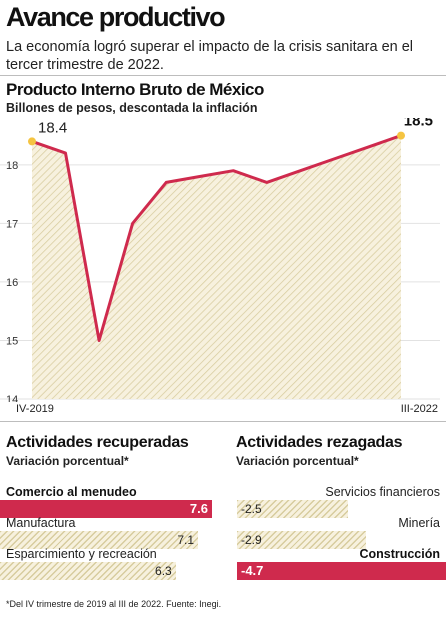 The width and height of the screenshot is (446, 620). I want to click on y-tick-label: 18, so click(12, 166).